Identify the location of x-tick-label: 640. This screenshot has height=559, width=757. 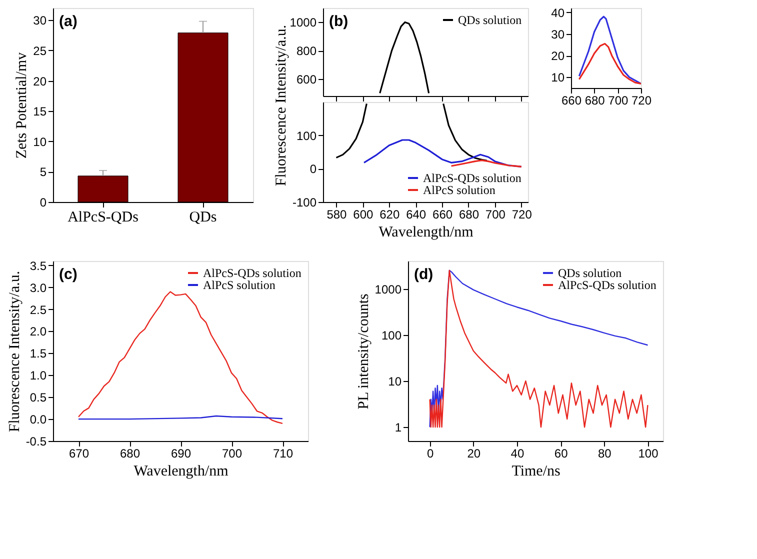
(416, 215).